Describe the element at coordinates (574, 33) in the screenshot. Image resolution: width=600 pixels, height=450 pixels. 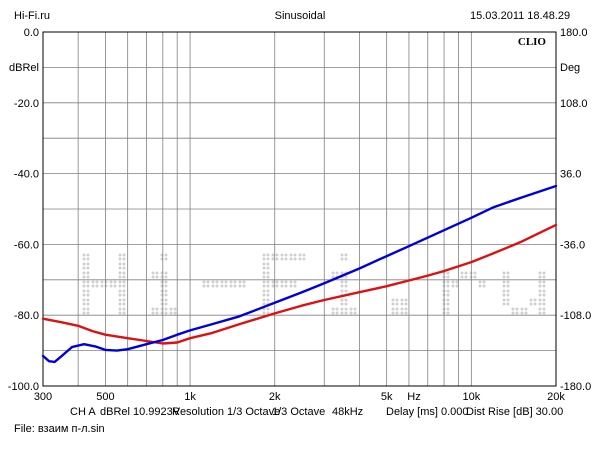
I see `y-right-tick-label: 180.0` at that location.